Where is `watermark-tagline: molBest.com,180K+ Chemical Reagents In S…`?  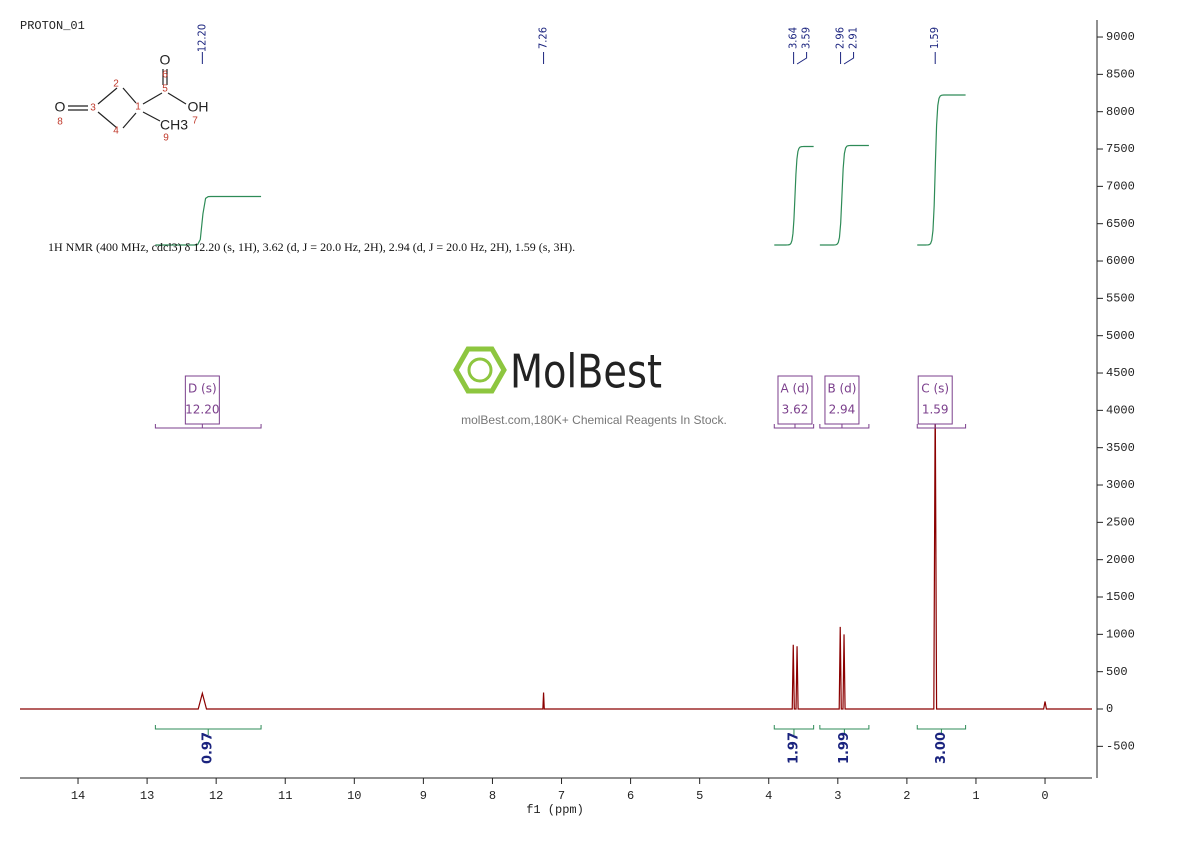
watermark-tagline: molBest.com,180K+ Chemical Reagents In S… is located at coordinates (594, 420).